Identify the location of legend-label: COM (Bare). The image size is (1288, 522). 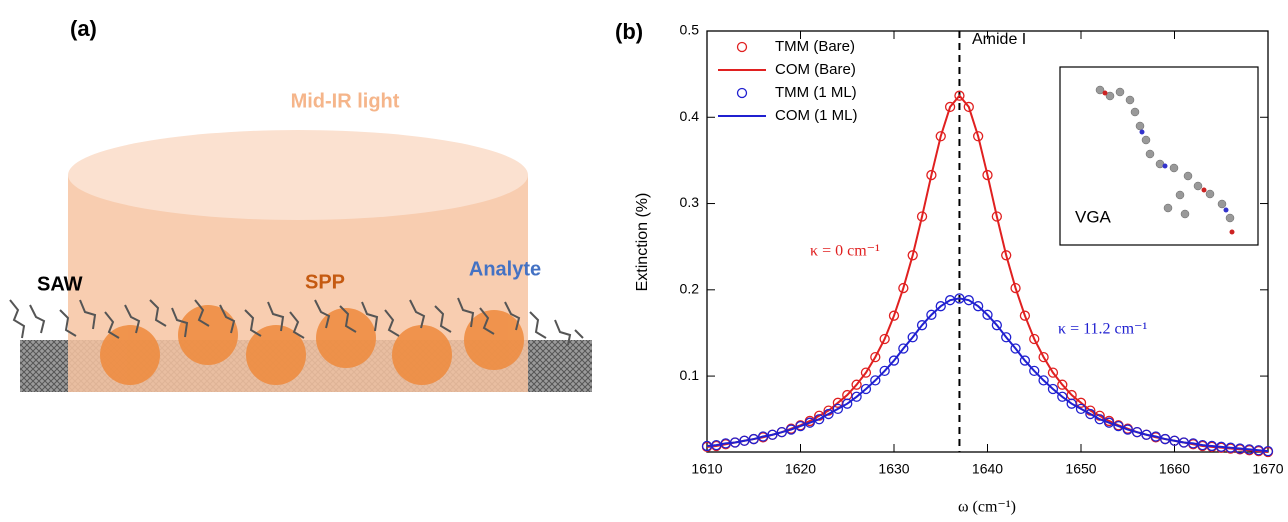
(815, 69).